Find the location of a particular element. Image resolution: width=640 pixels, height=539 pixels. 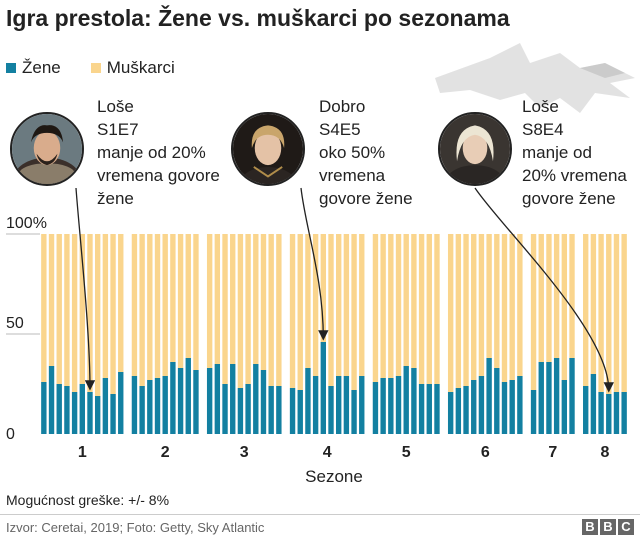

x-tick-label: 3 is located at coordinates (244, 452).